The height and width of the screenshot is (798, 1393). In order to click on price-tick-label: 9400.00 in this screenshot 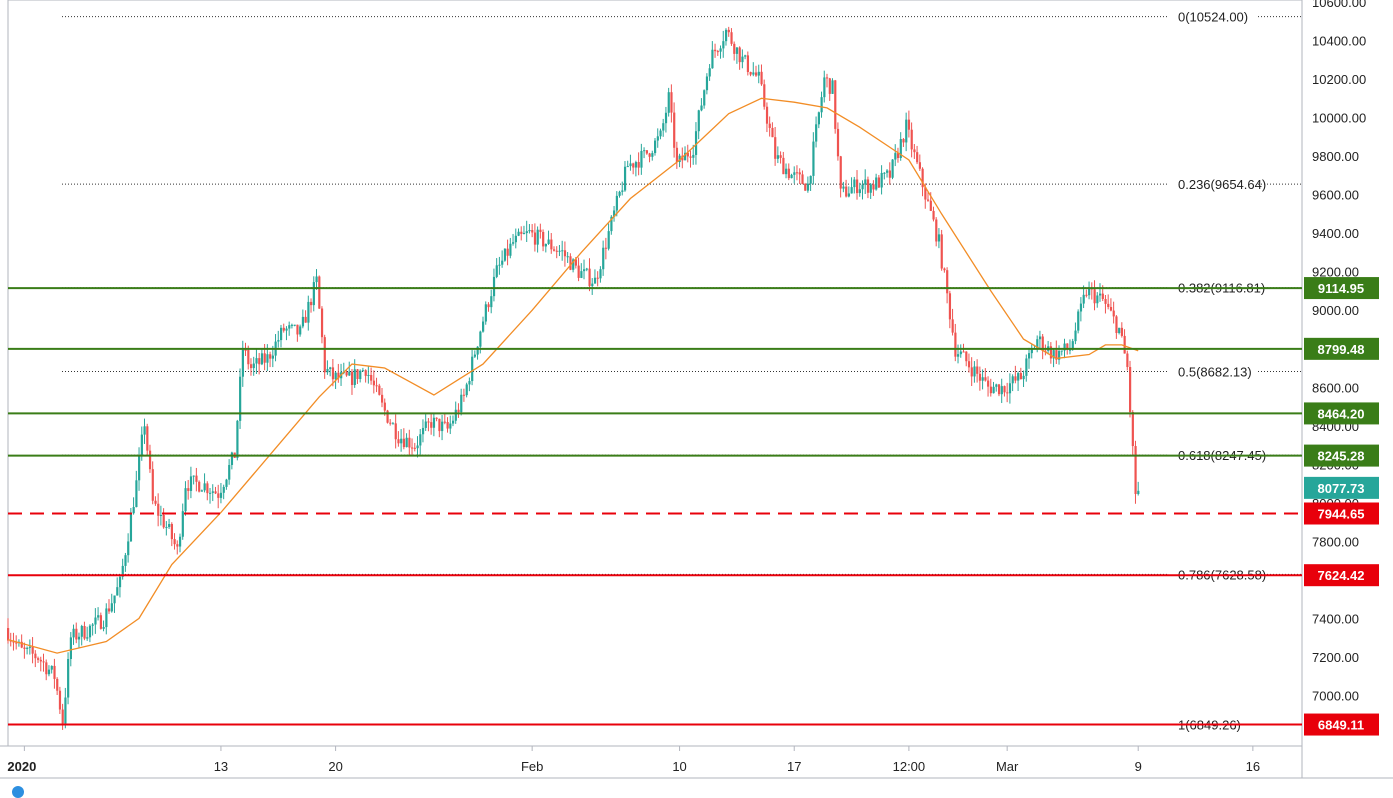, I will do `click(1335, 233)`.